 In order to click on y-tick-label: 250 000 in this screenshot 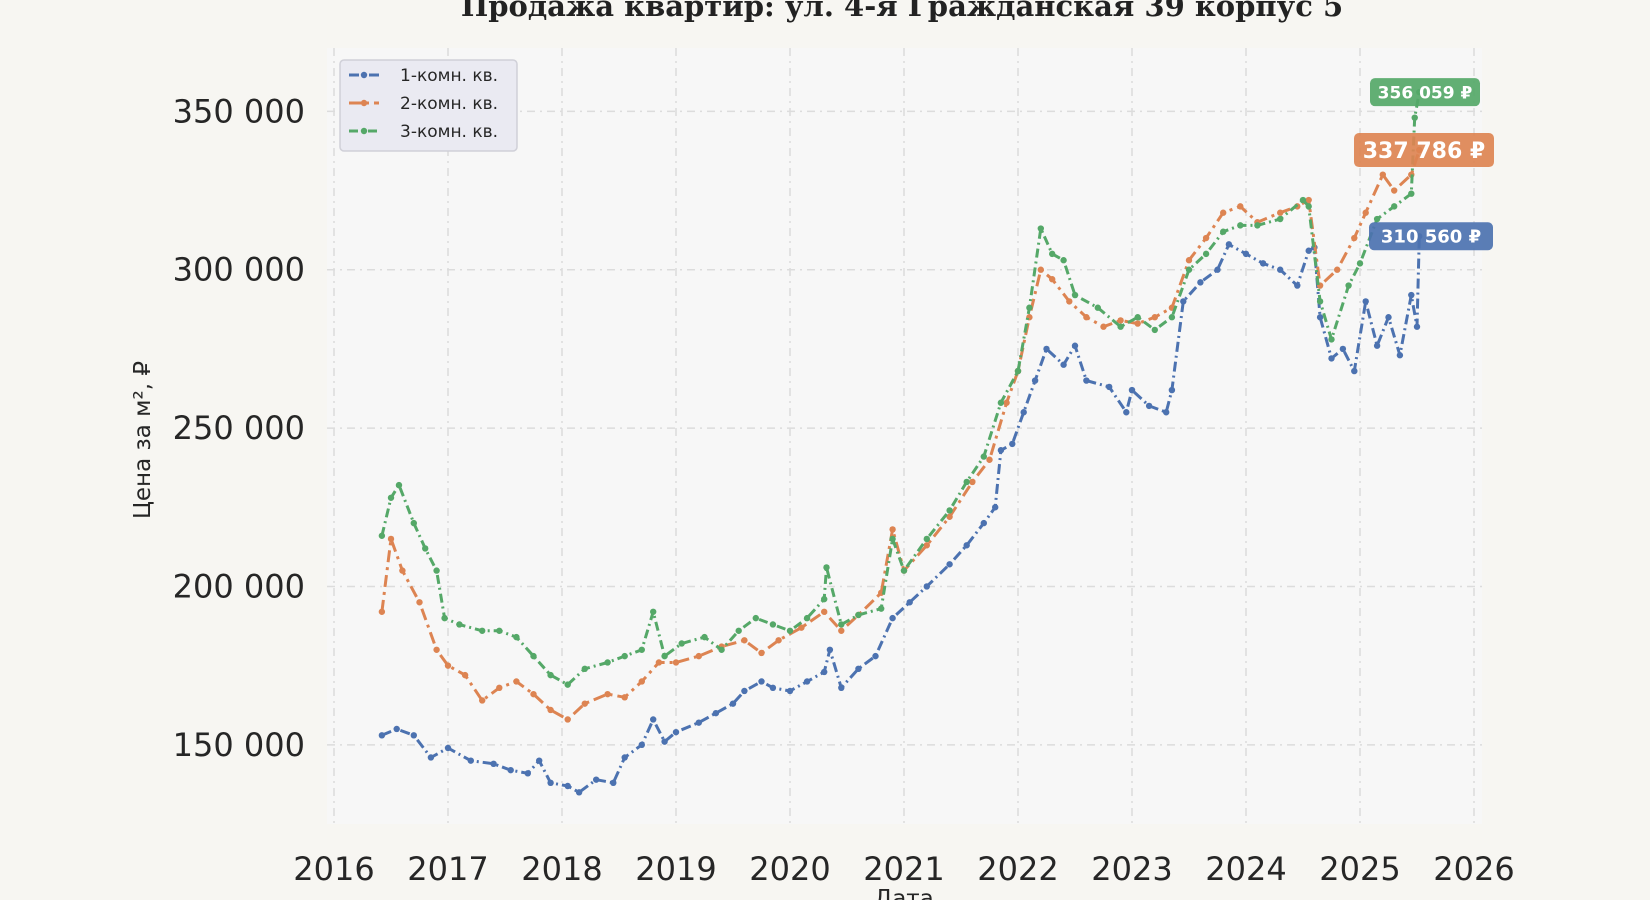, I will do `click(239, 428)`.